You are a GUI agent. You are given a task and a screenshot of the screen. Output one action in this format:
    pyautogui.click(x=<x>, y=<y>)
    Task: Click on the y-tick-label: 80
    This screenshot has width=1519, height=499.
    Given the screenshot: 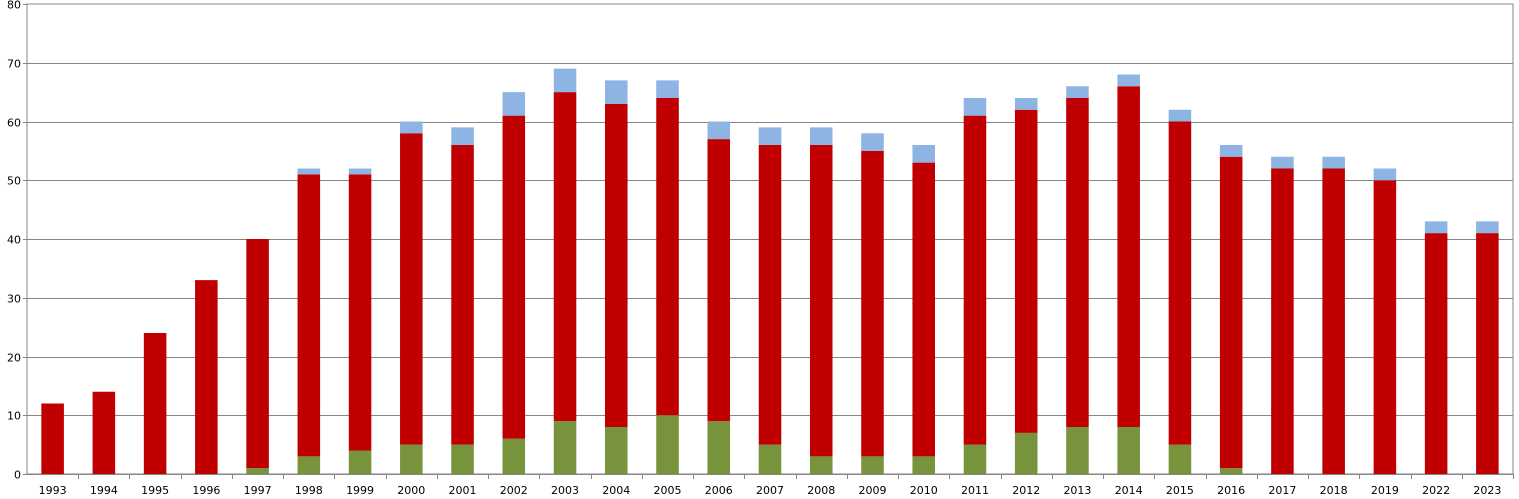 What is the action you would take?
    pyautogui.click(x=14, y=6)
    